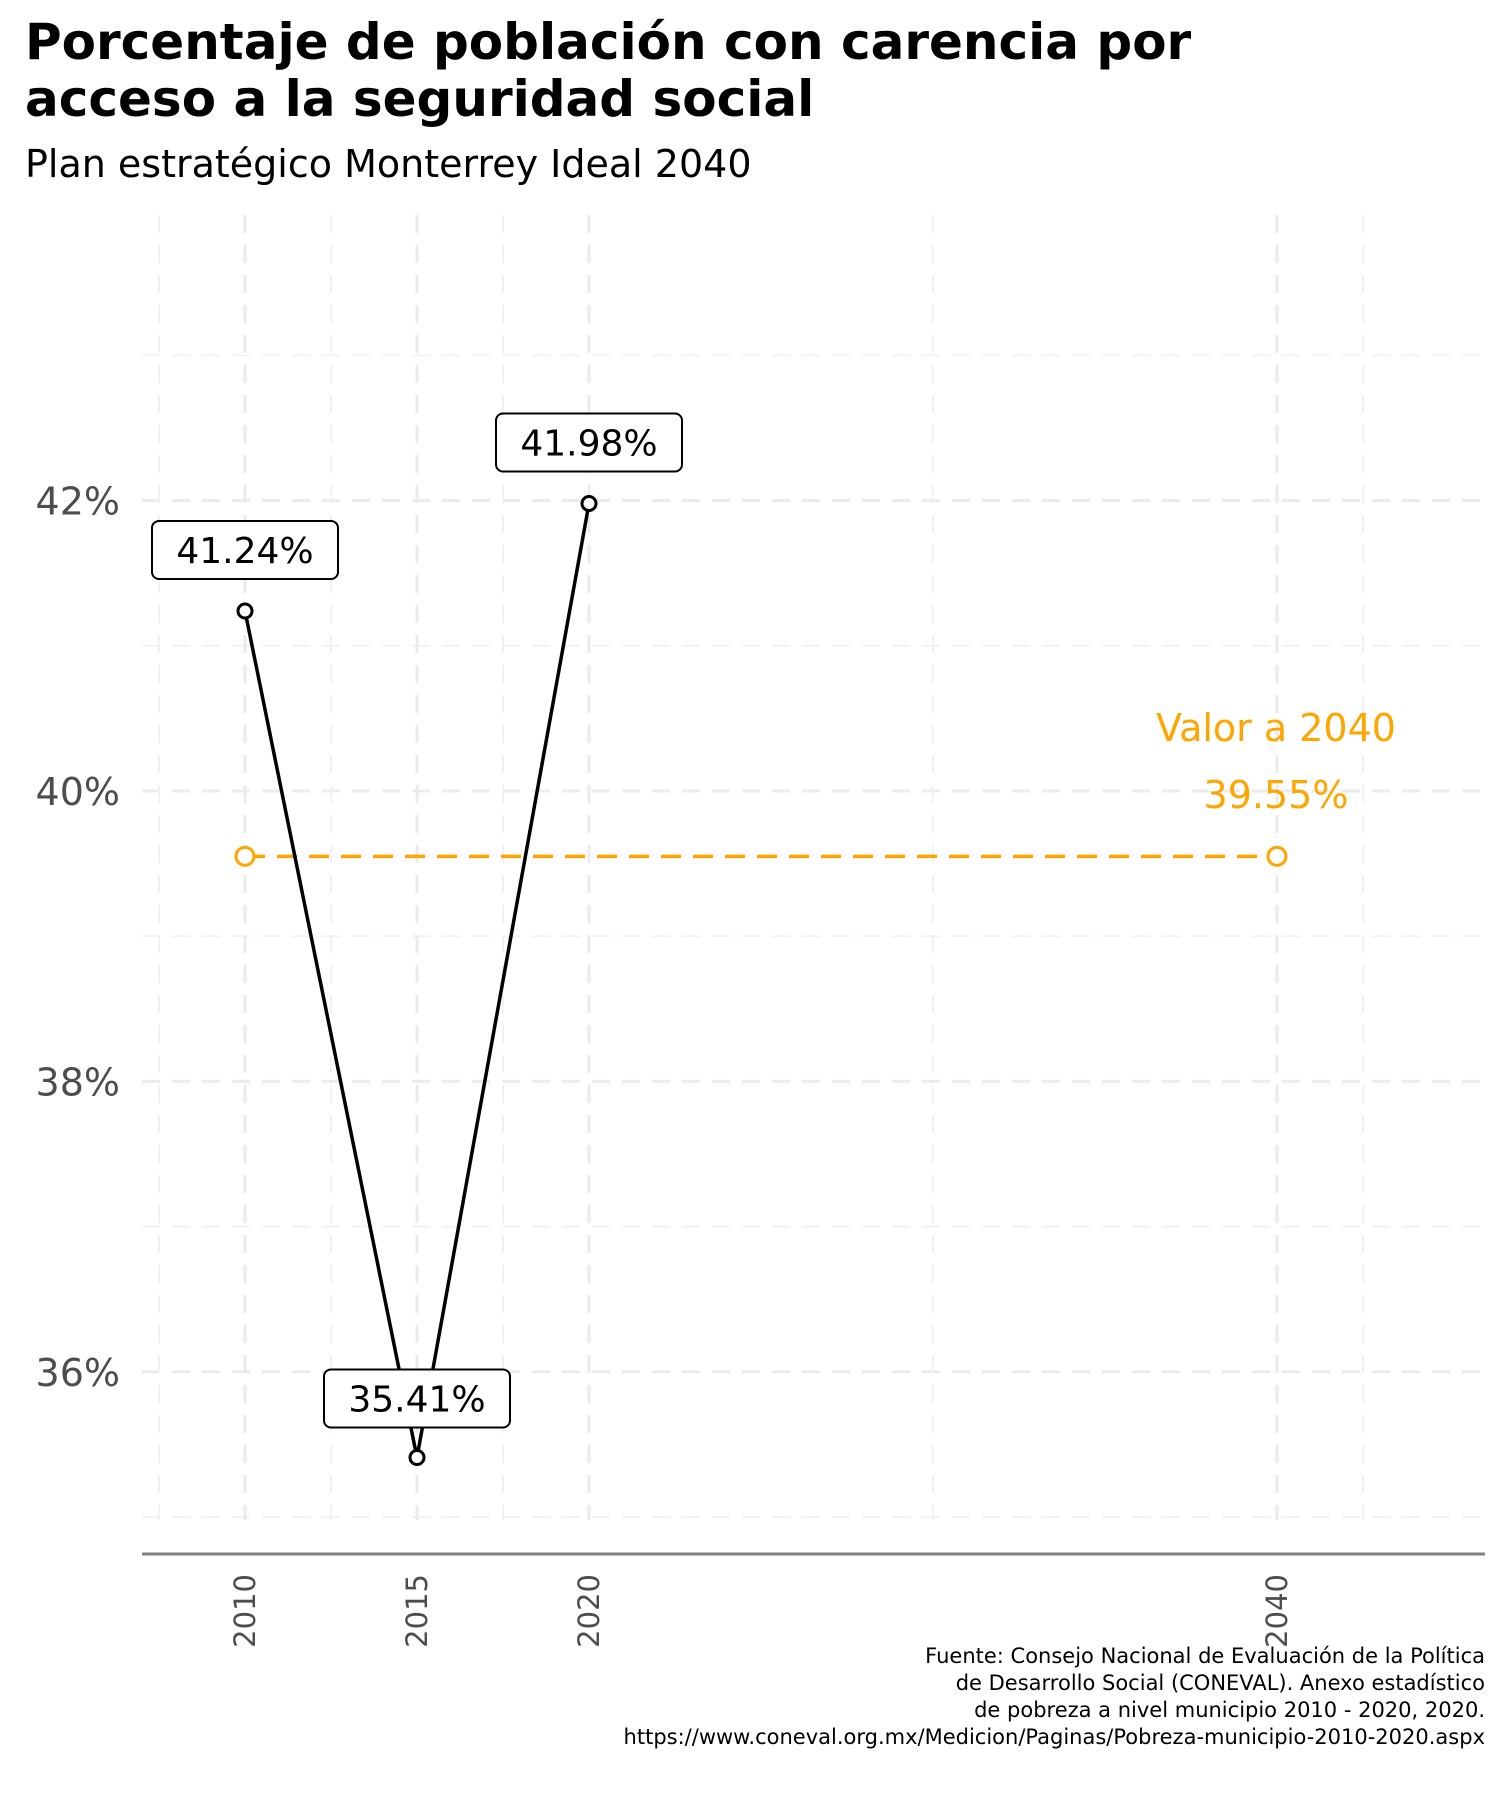 This screenshot has height=1800, width=1500. I want to click on data-label: 35.41%, so click(417, 1398).